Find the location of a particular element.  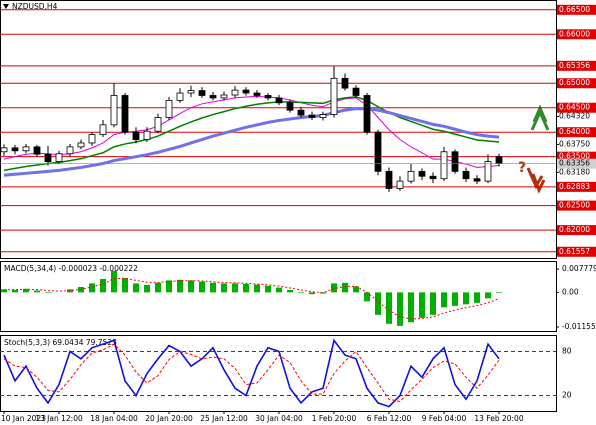

chart-title: NZDUSD,H4 is located at coordinates (35, 6).